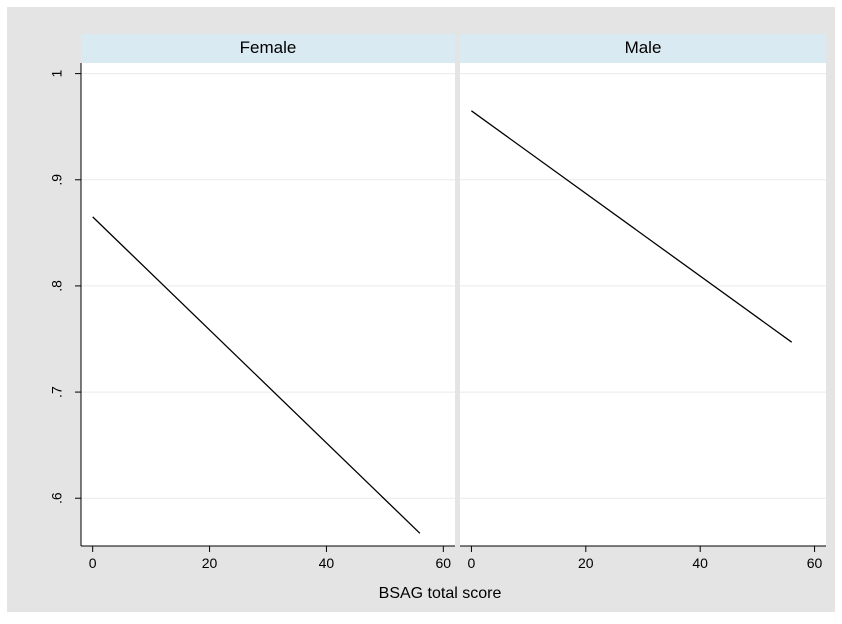 The height and width of the screenshot is (624, 842). Describe the element at coordinates (57, 180) in the screenshot. I see `y-tick-label-3: .9` at that location.